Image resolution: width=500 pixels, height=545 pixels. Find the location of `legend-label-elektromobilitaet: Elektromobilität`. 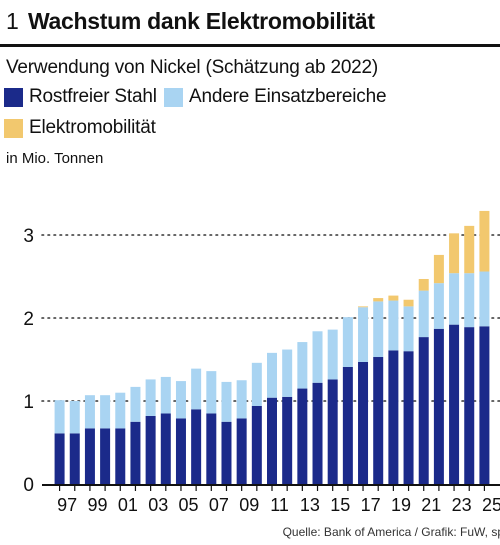

legend-label-elektromobilitaet: Elektromobilität is located at coordinates (92, 127).